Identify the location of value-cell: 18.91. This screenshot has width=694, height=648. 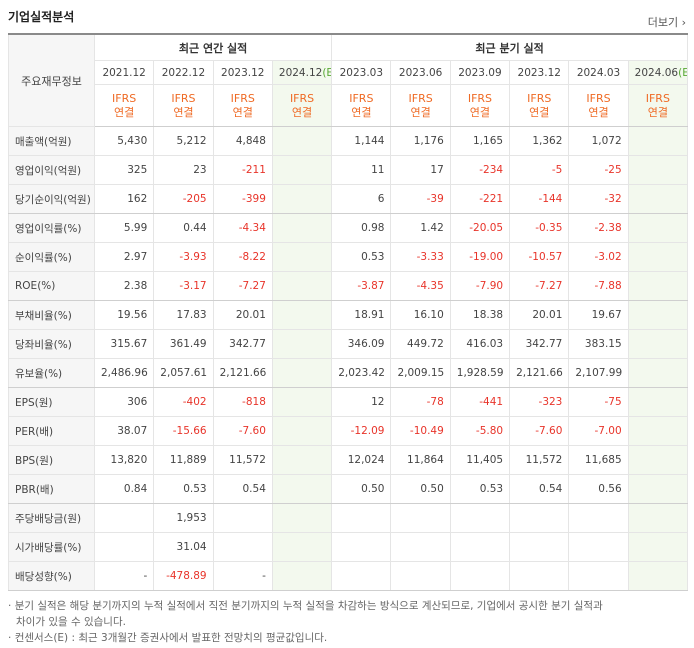
(361, 315).